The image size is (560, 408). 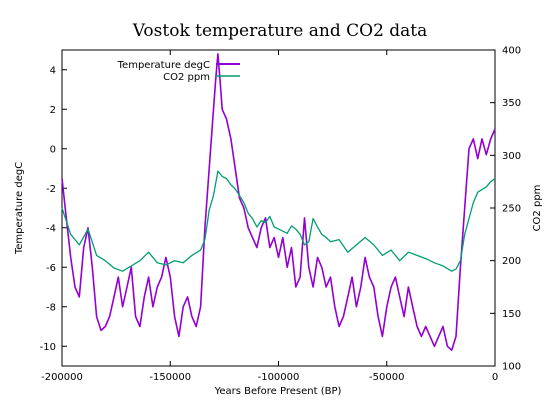 What do you see at coordinates (537, 208) in the screenshot?
I see `y2-axis-label: CO2 ppm` at bounding box center [537, 208].